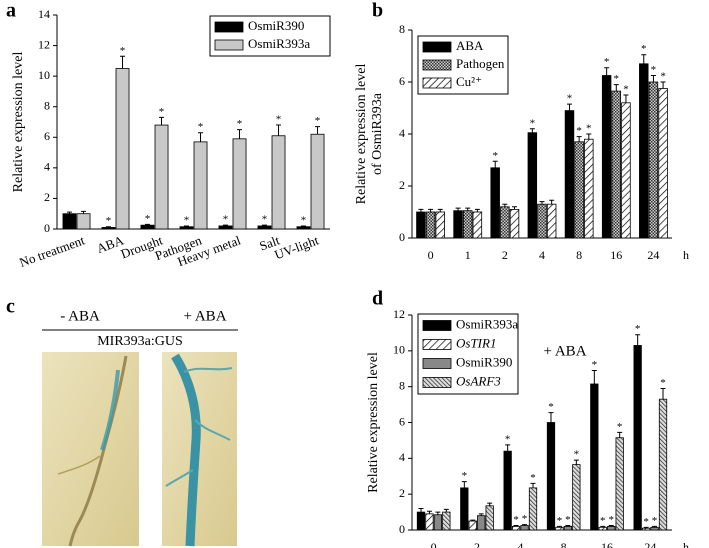 The image size is (709, 548). Describe the element at coordinates (487, 323) in the screenshot. I see `legend-label: OsmiR393a` at that location.